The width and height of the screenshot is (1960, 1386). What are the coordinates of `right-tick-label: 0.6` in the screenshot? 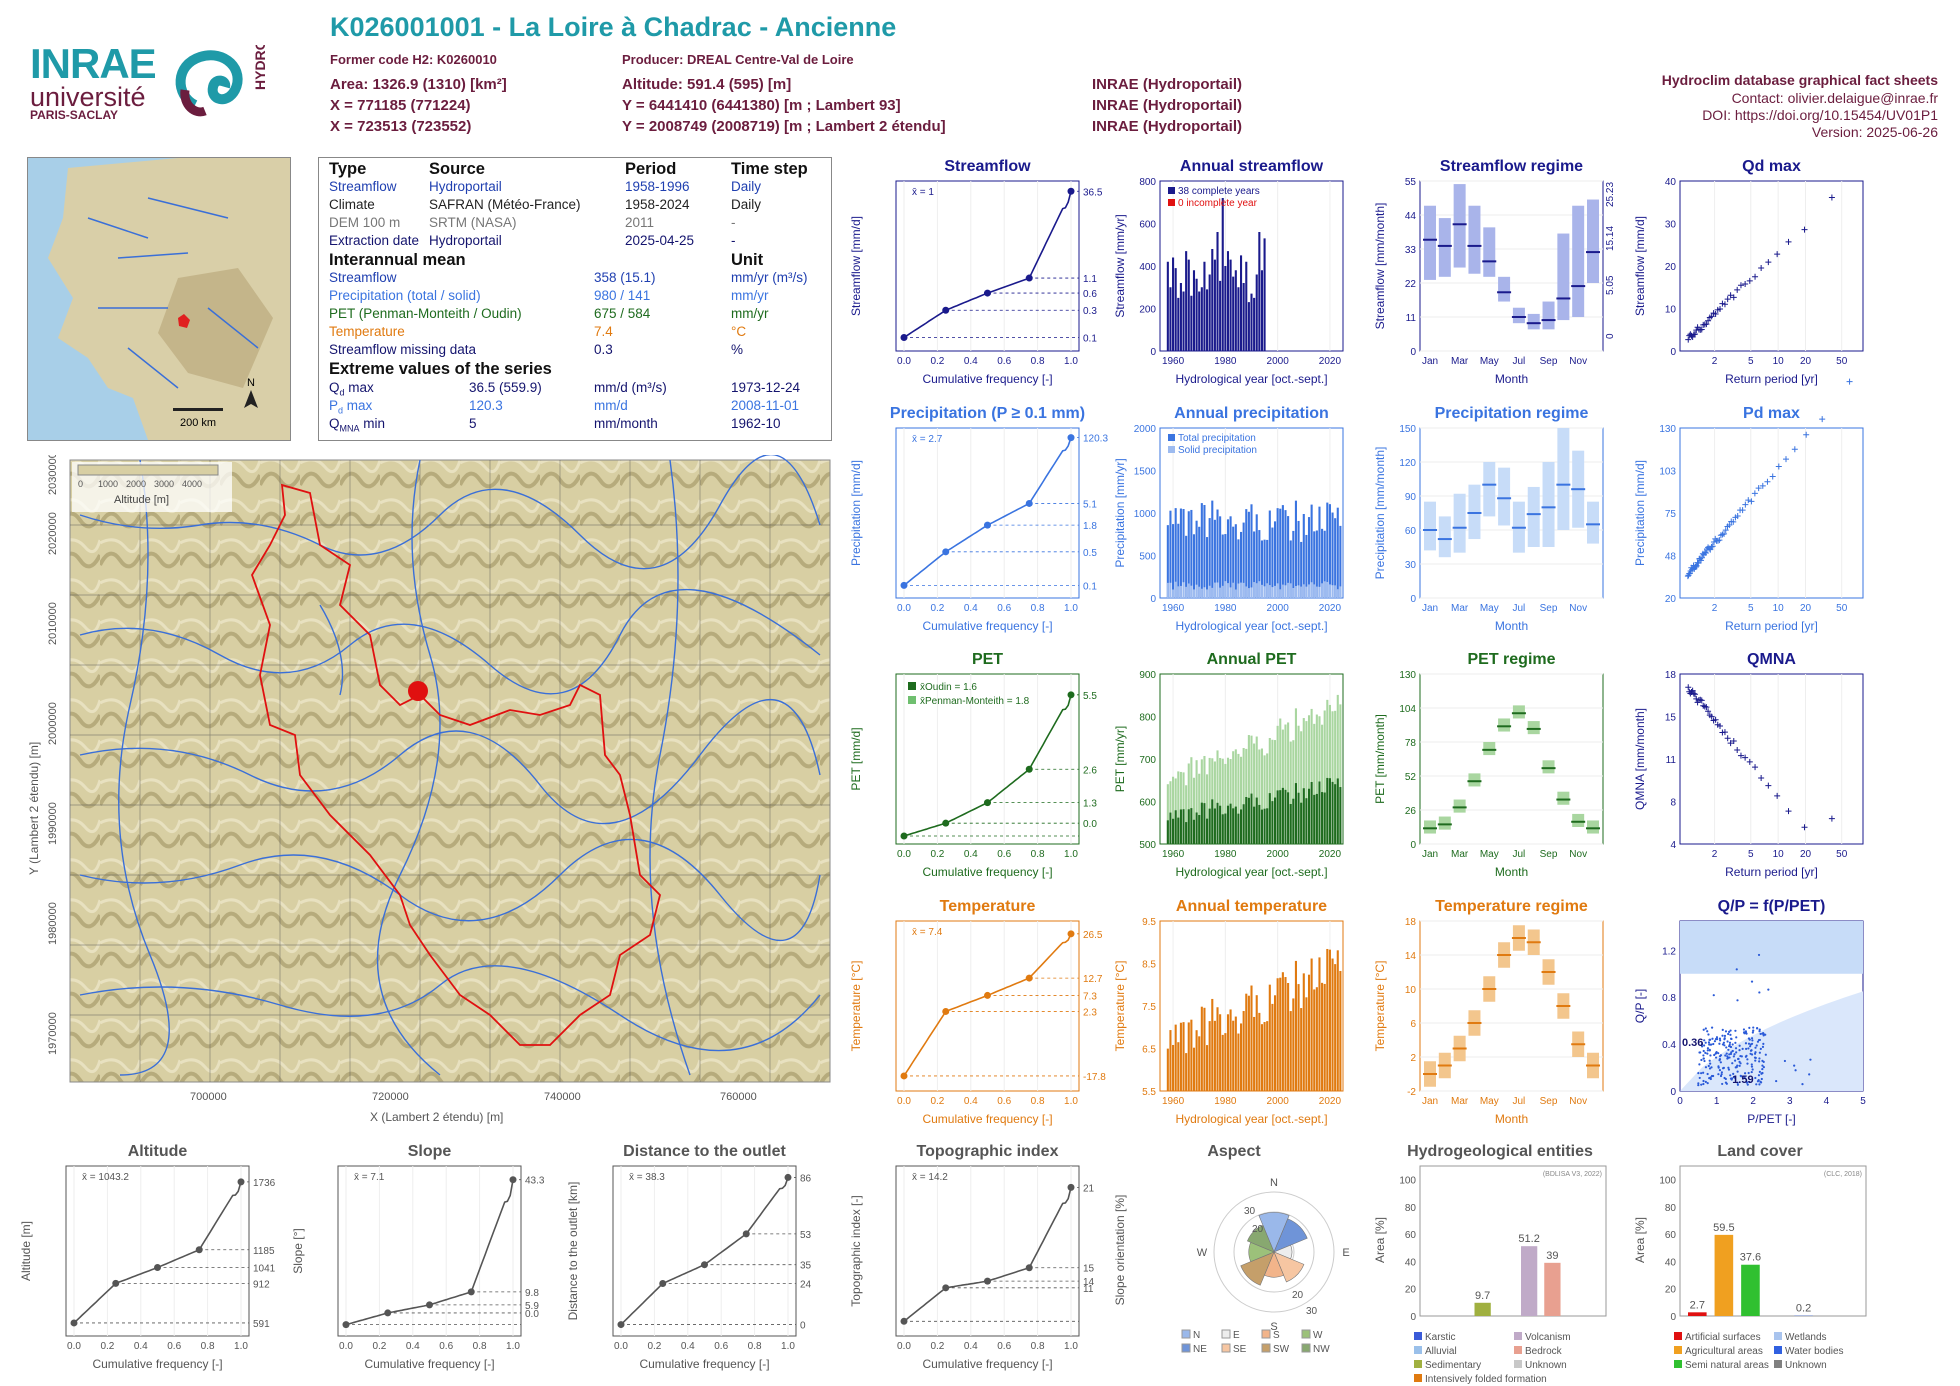 It's located at (1090, 294).